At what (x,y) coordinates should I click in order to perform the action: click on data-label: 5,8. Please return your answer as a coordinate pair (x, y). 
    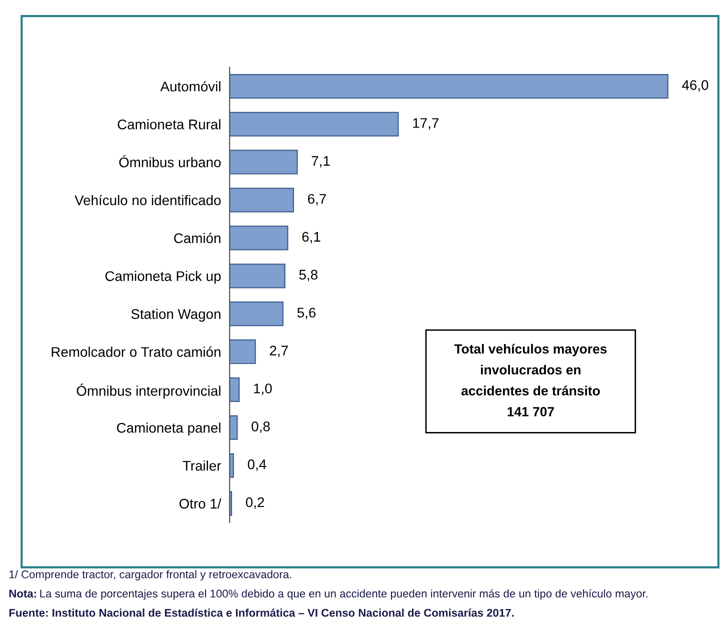
    Looking at the image, I should click on (308, 276).